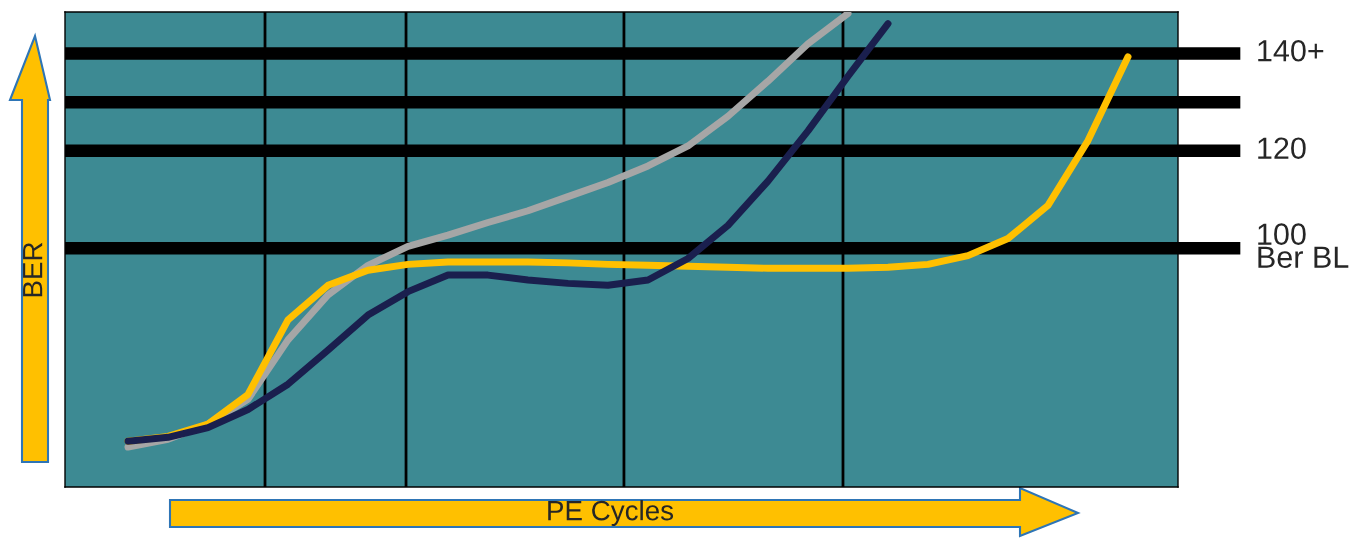 The image size is (1362, 538). What do you see at coordinates (33, 269) in the screenshot?
I see `y-axis-title: BER` at bounding box center [33, 269].